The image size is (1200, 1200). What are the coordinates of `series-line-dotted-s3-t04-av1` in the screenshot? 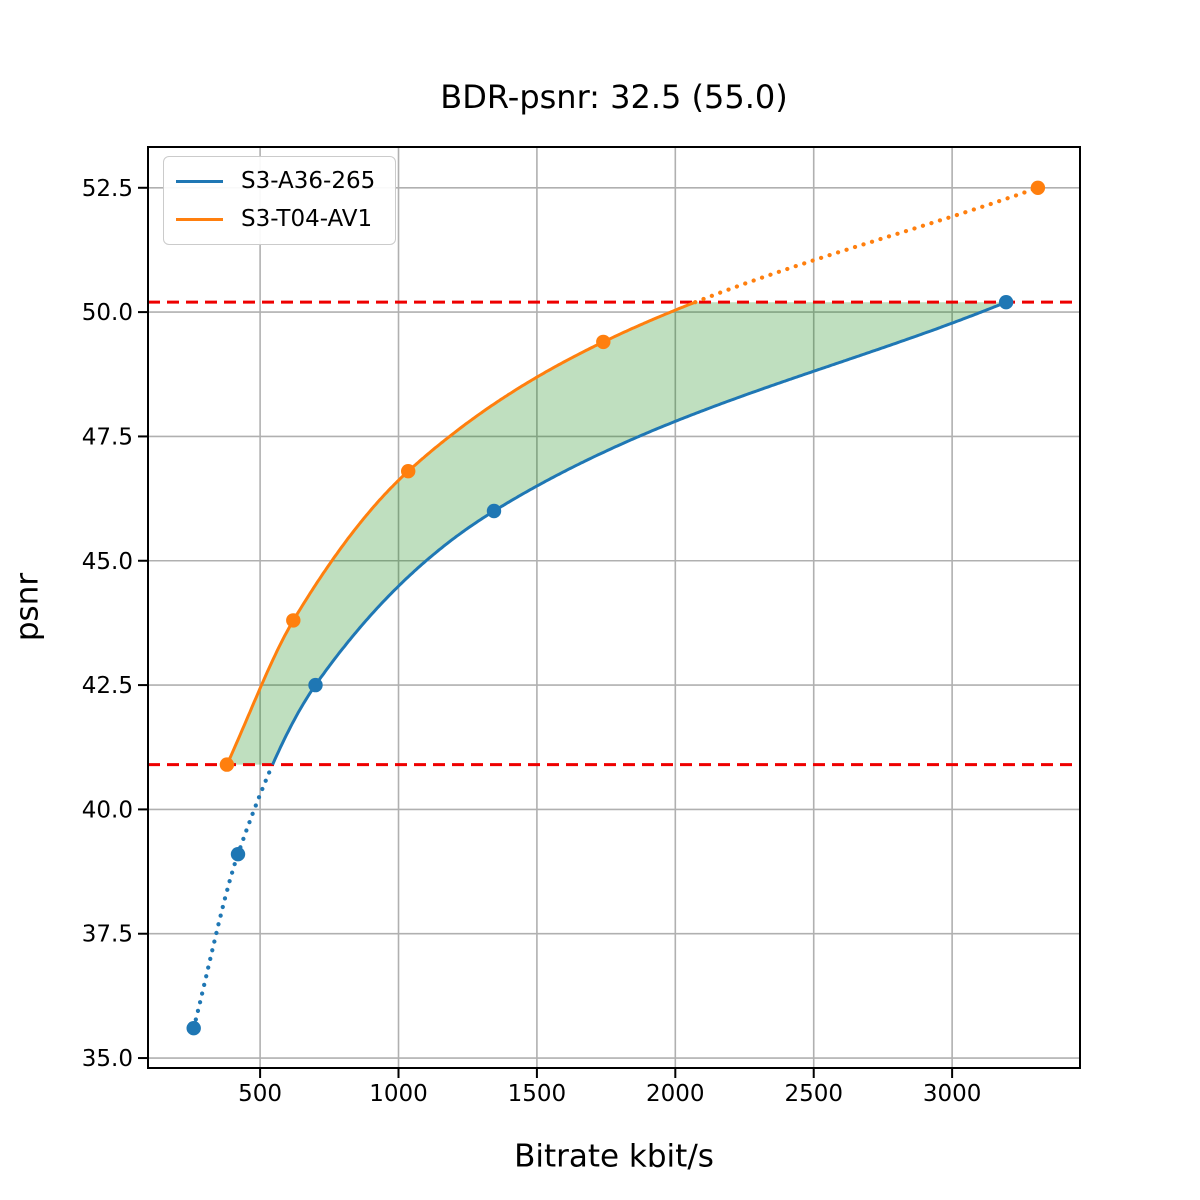 It's located at (866, 245).